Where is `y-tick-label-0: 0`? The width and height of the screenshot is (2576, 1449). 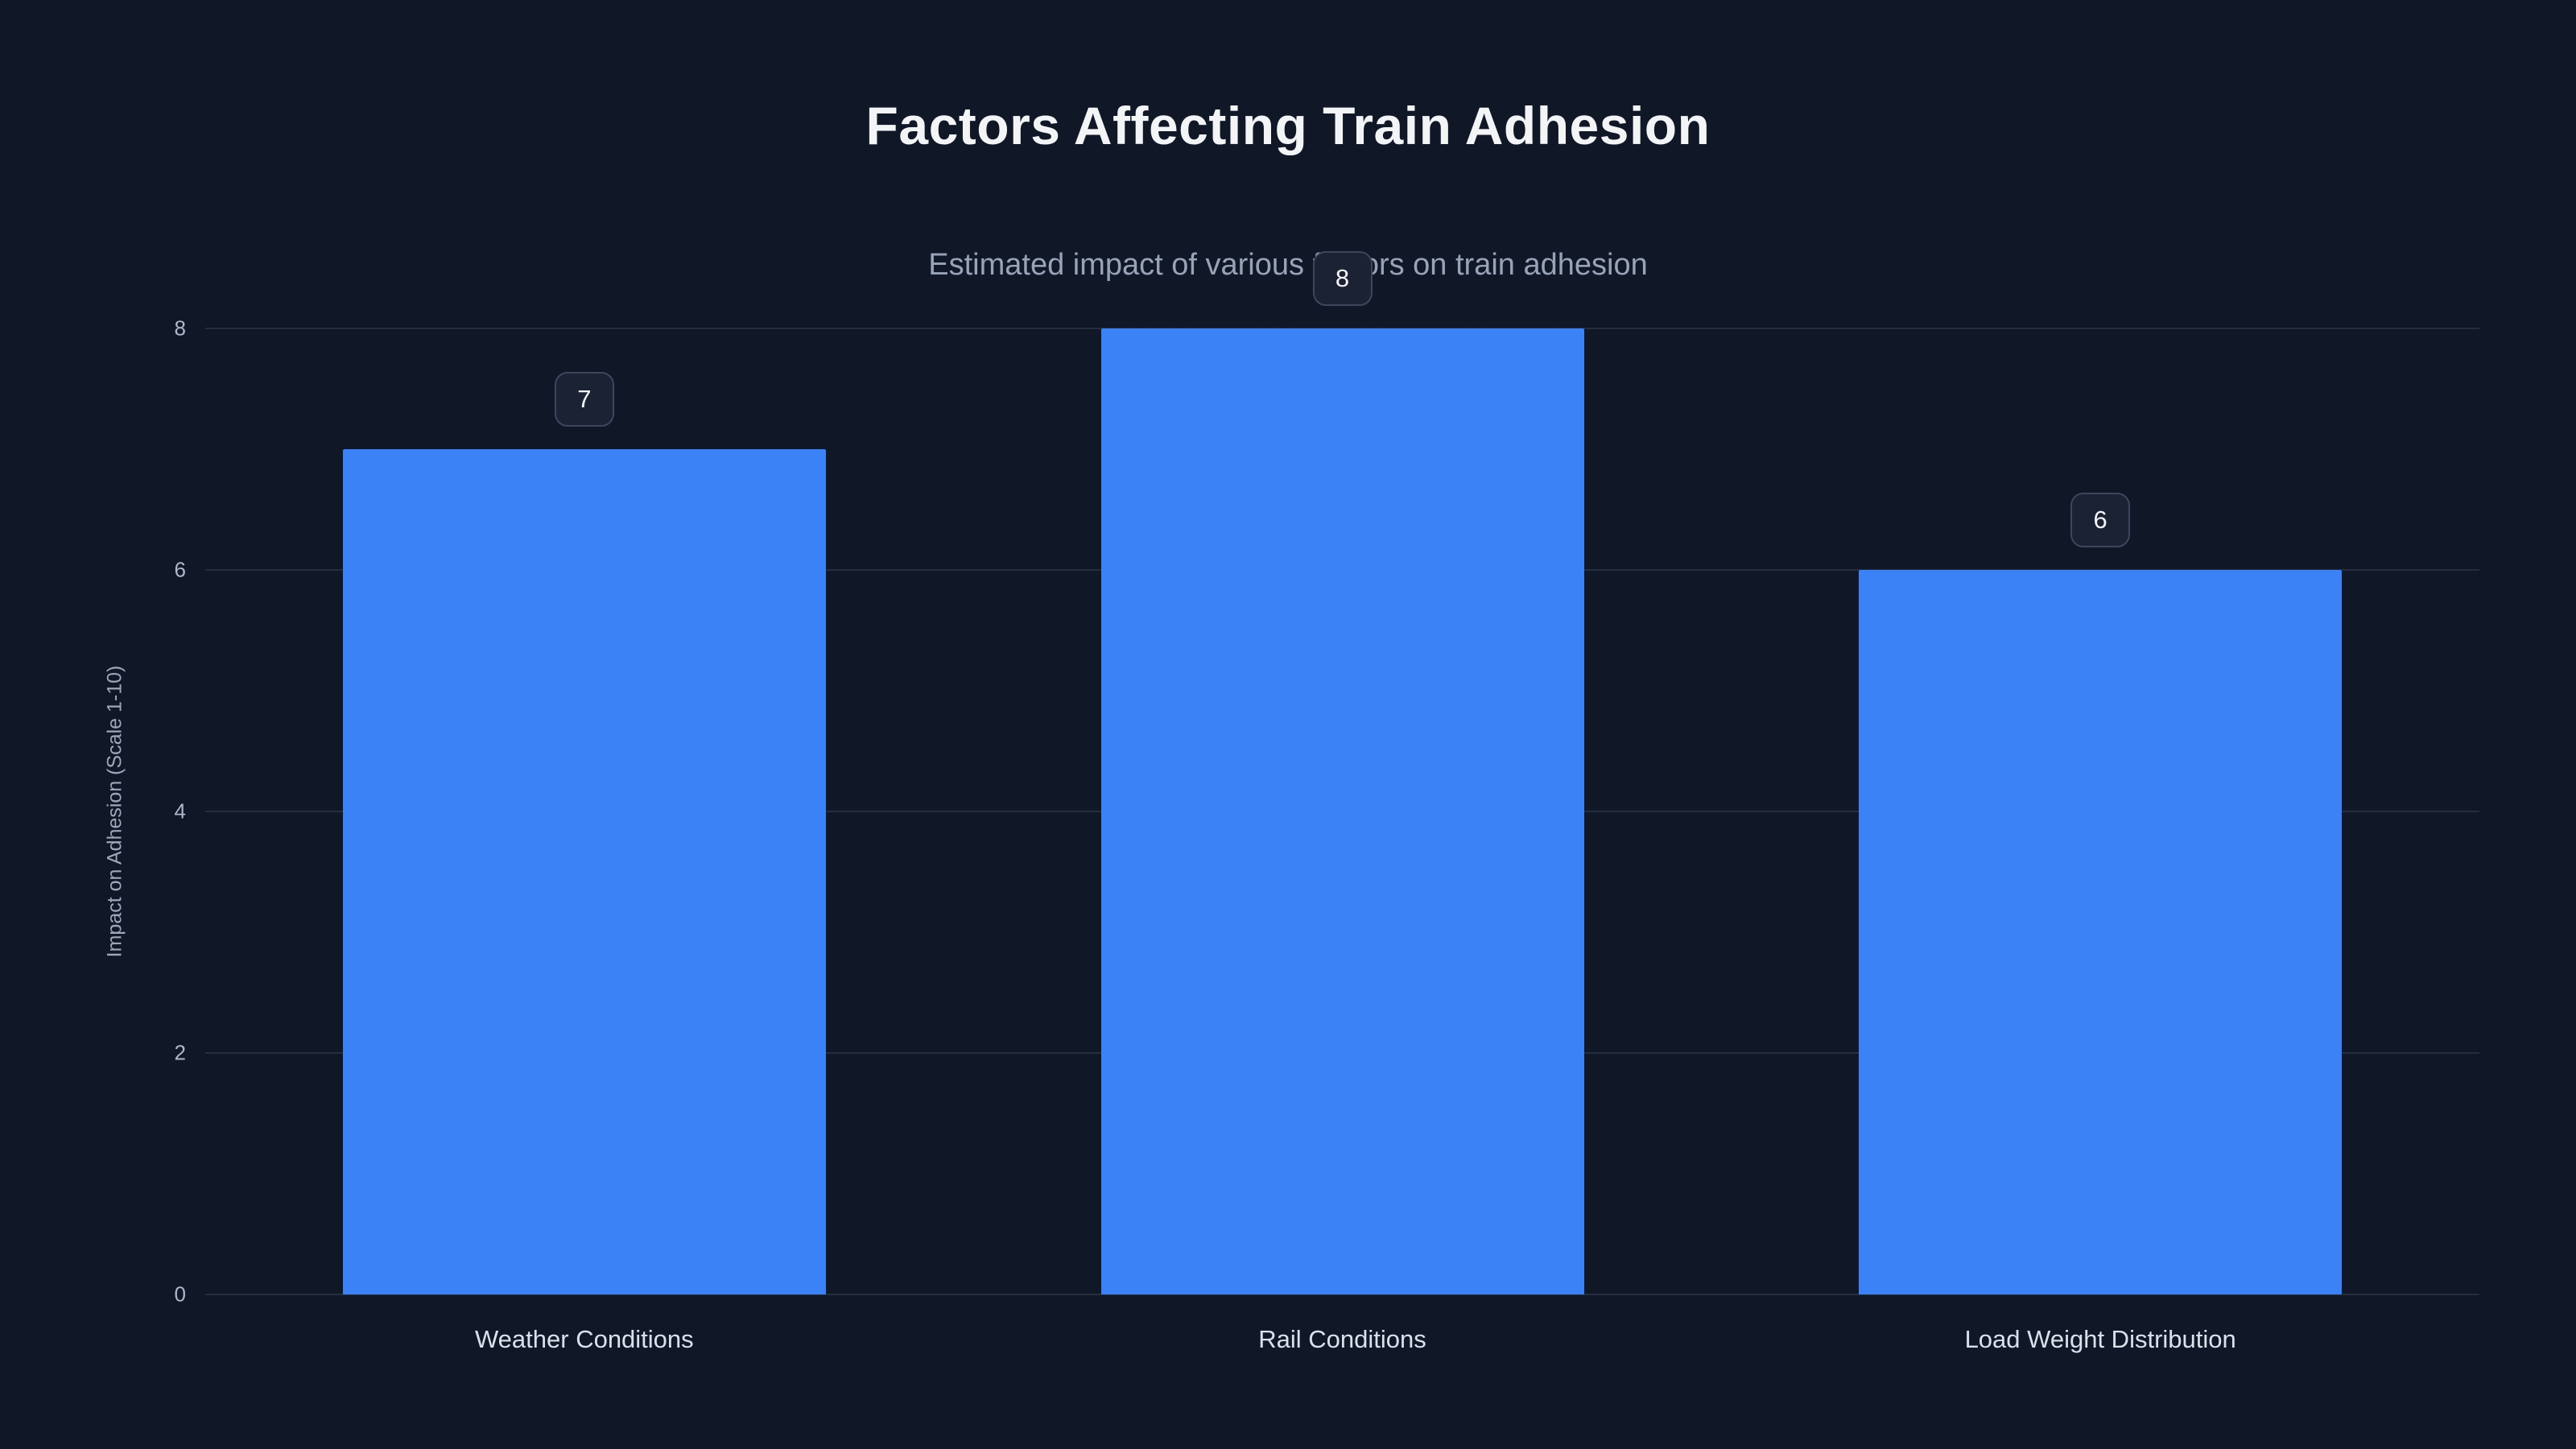 y-tick-label-0: 0 is located at coordinates (180, 1294).